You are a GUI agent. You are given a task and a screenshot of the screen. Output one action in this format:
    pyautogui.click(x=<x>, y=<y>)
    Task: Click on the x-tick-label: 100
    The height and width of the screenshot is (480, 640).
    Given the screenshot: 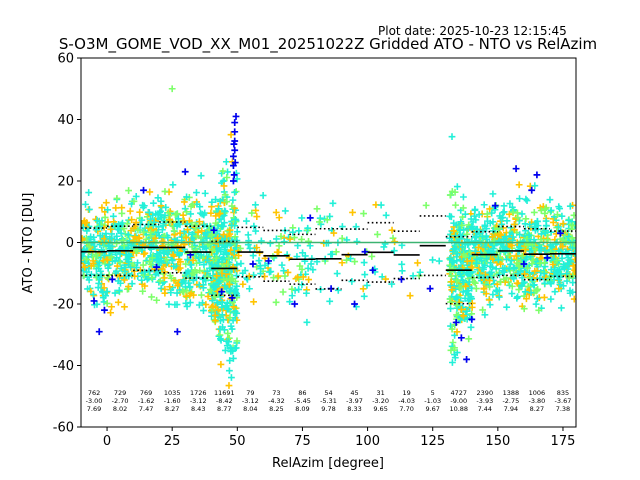 What is the action you would take?
    pyautogui.click(x=367, y=441)
    